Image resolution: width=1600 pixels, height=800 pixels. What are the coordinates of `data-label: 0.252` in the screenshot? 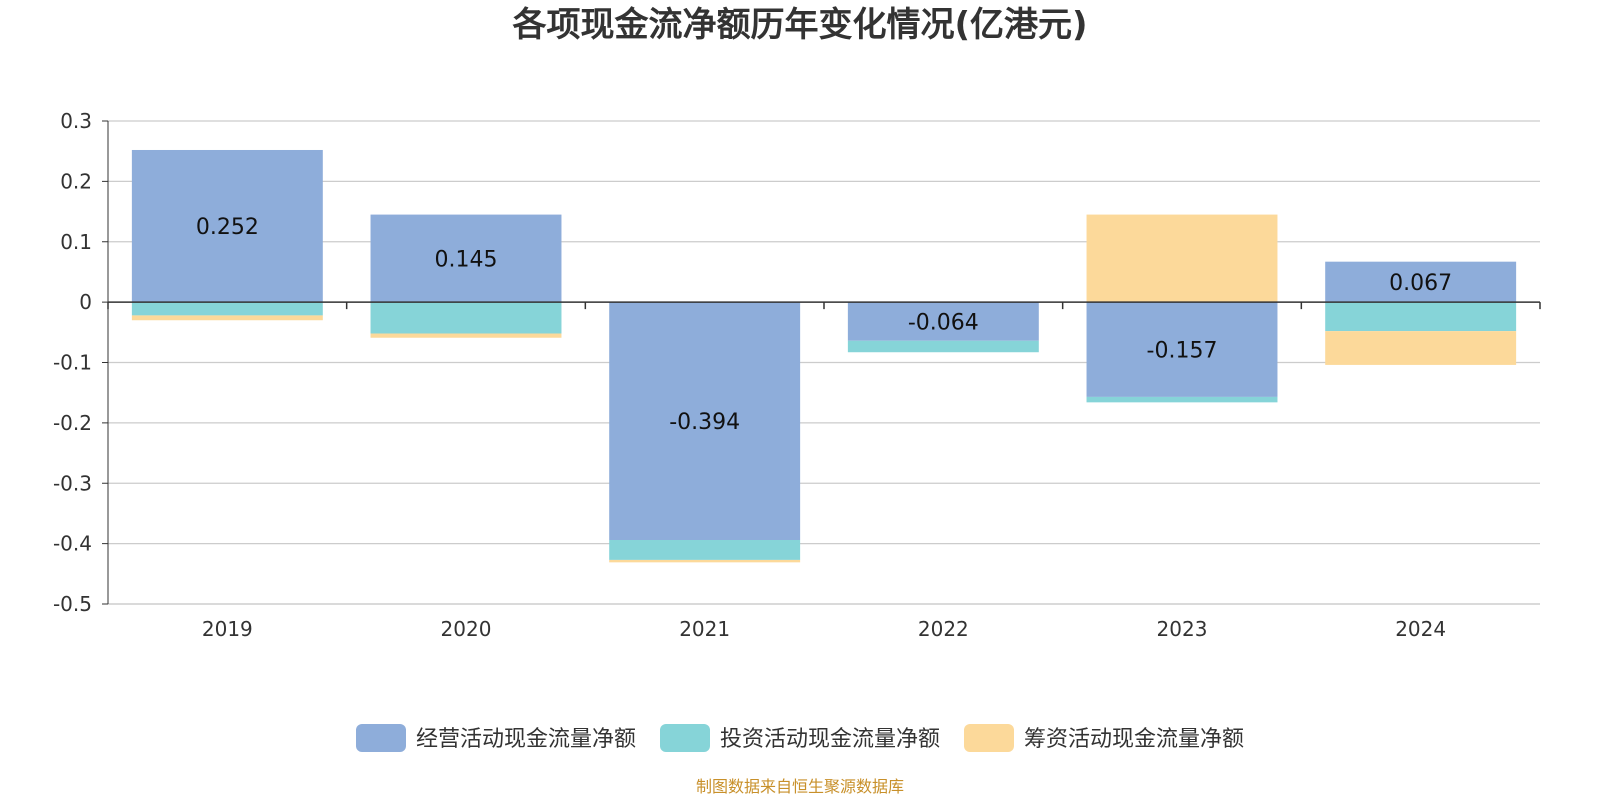 It's located at (227, 227).